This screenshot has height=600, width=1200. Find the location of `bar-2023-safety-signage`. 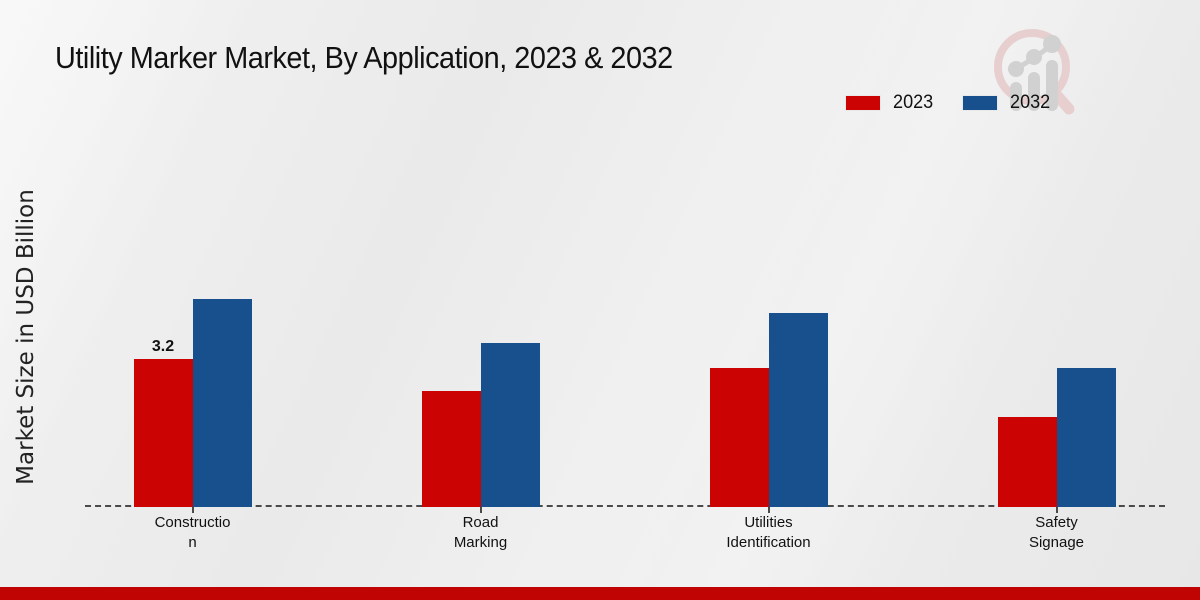

bar-2023-safety-signage is located at coordinates (1027, 462).